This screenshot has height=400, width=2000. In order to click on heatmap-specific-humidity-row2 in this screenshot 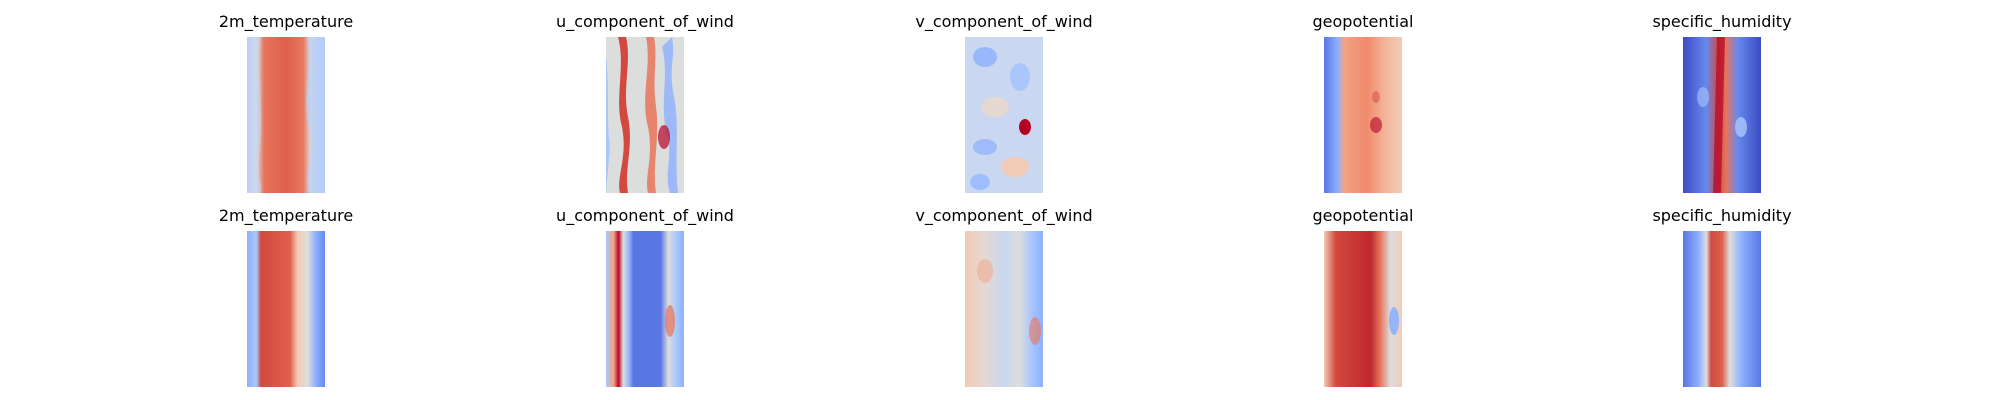, I will do `click(1722, 309)`.